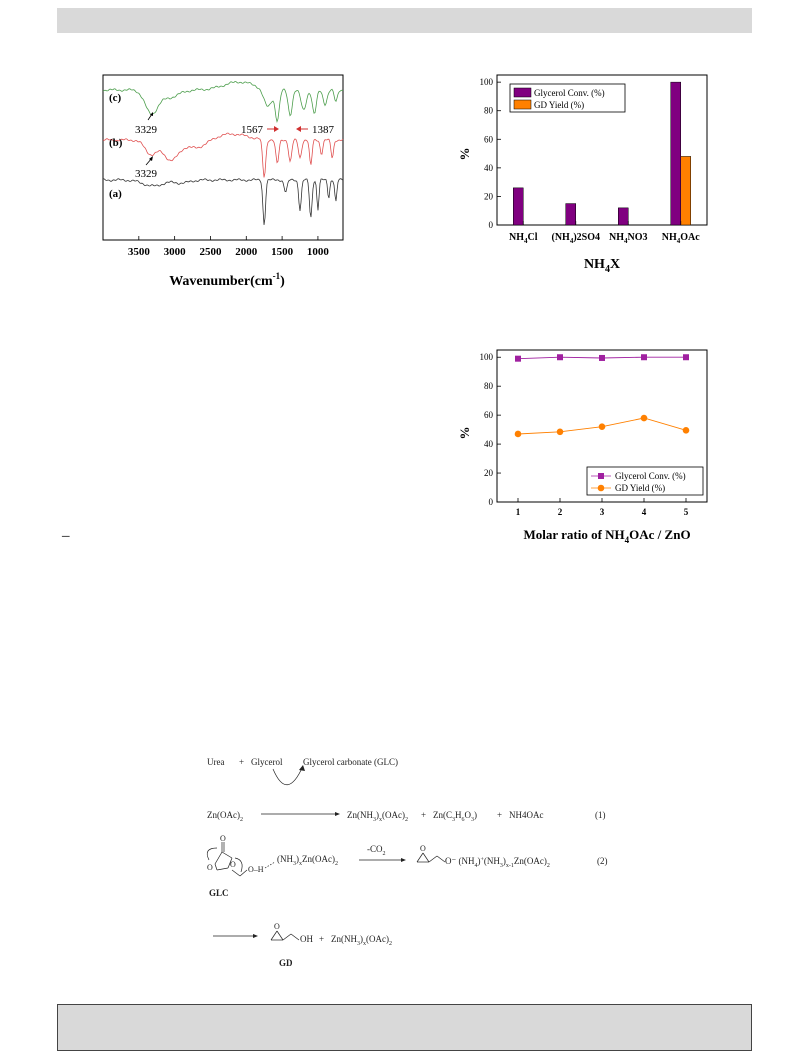  I want to click on ftir-x-tick-label: 2500, so click(210, 252).